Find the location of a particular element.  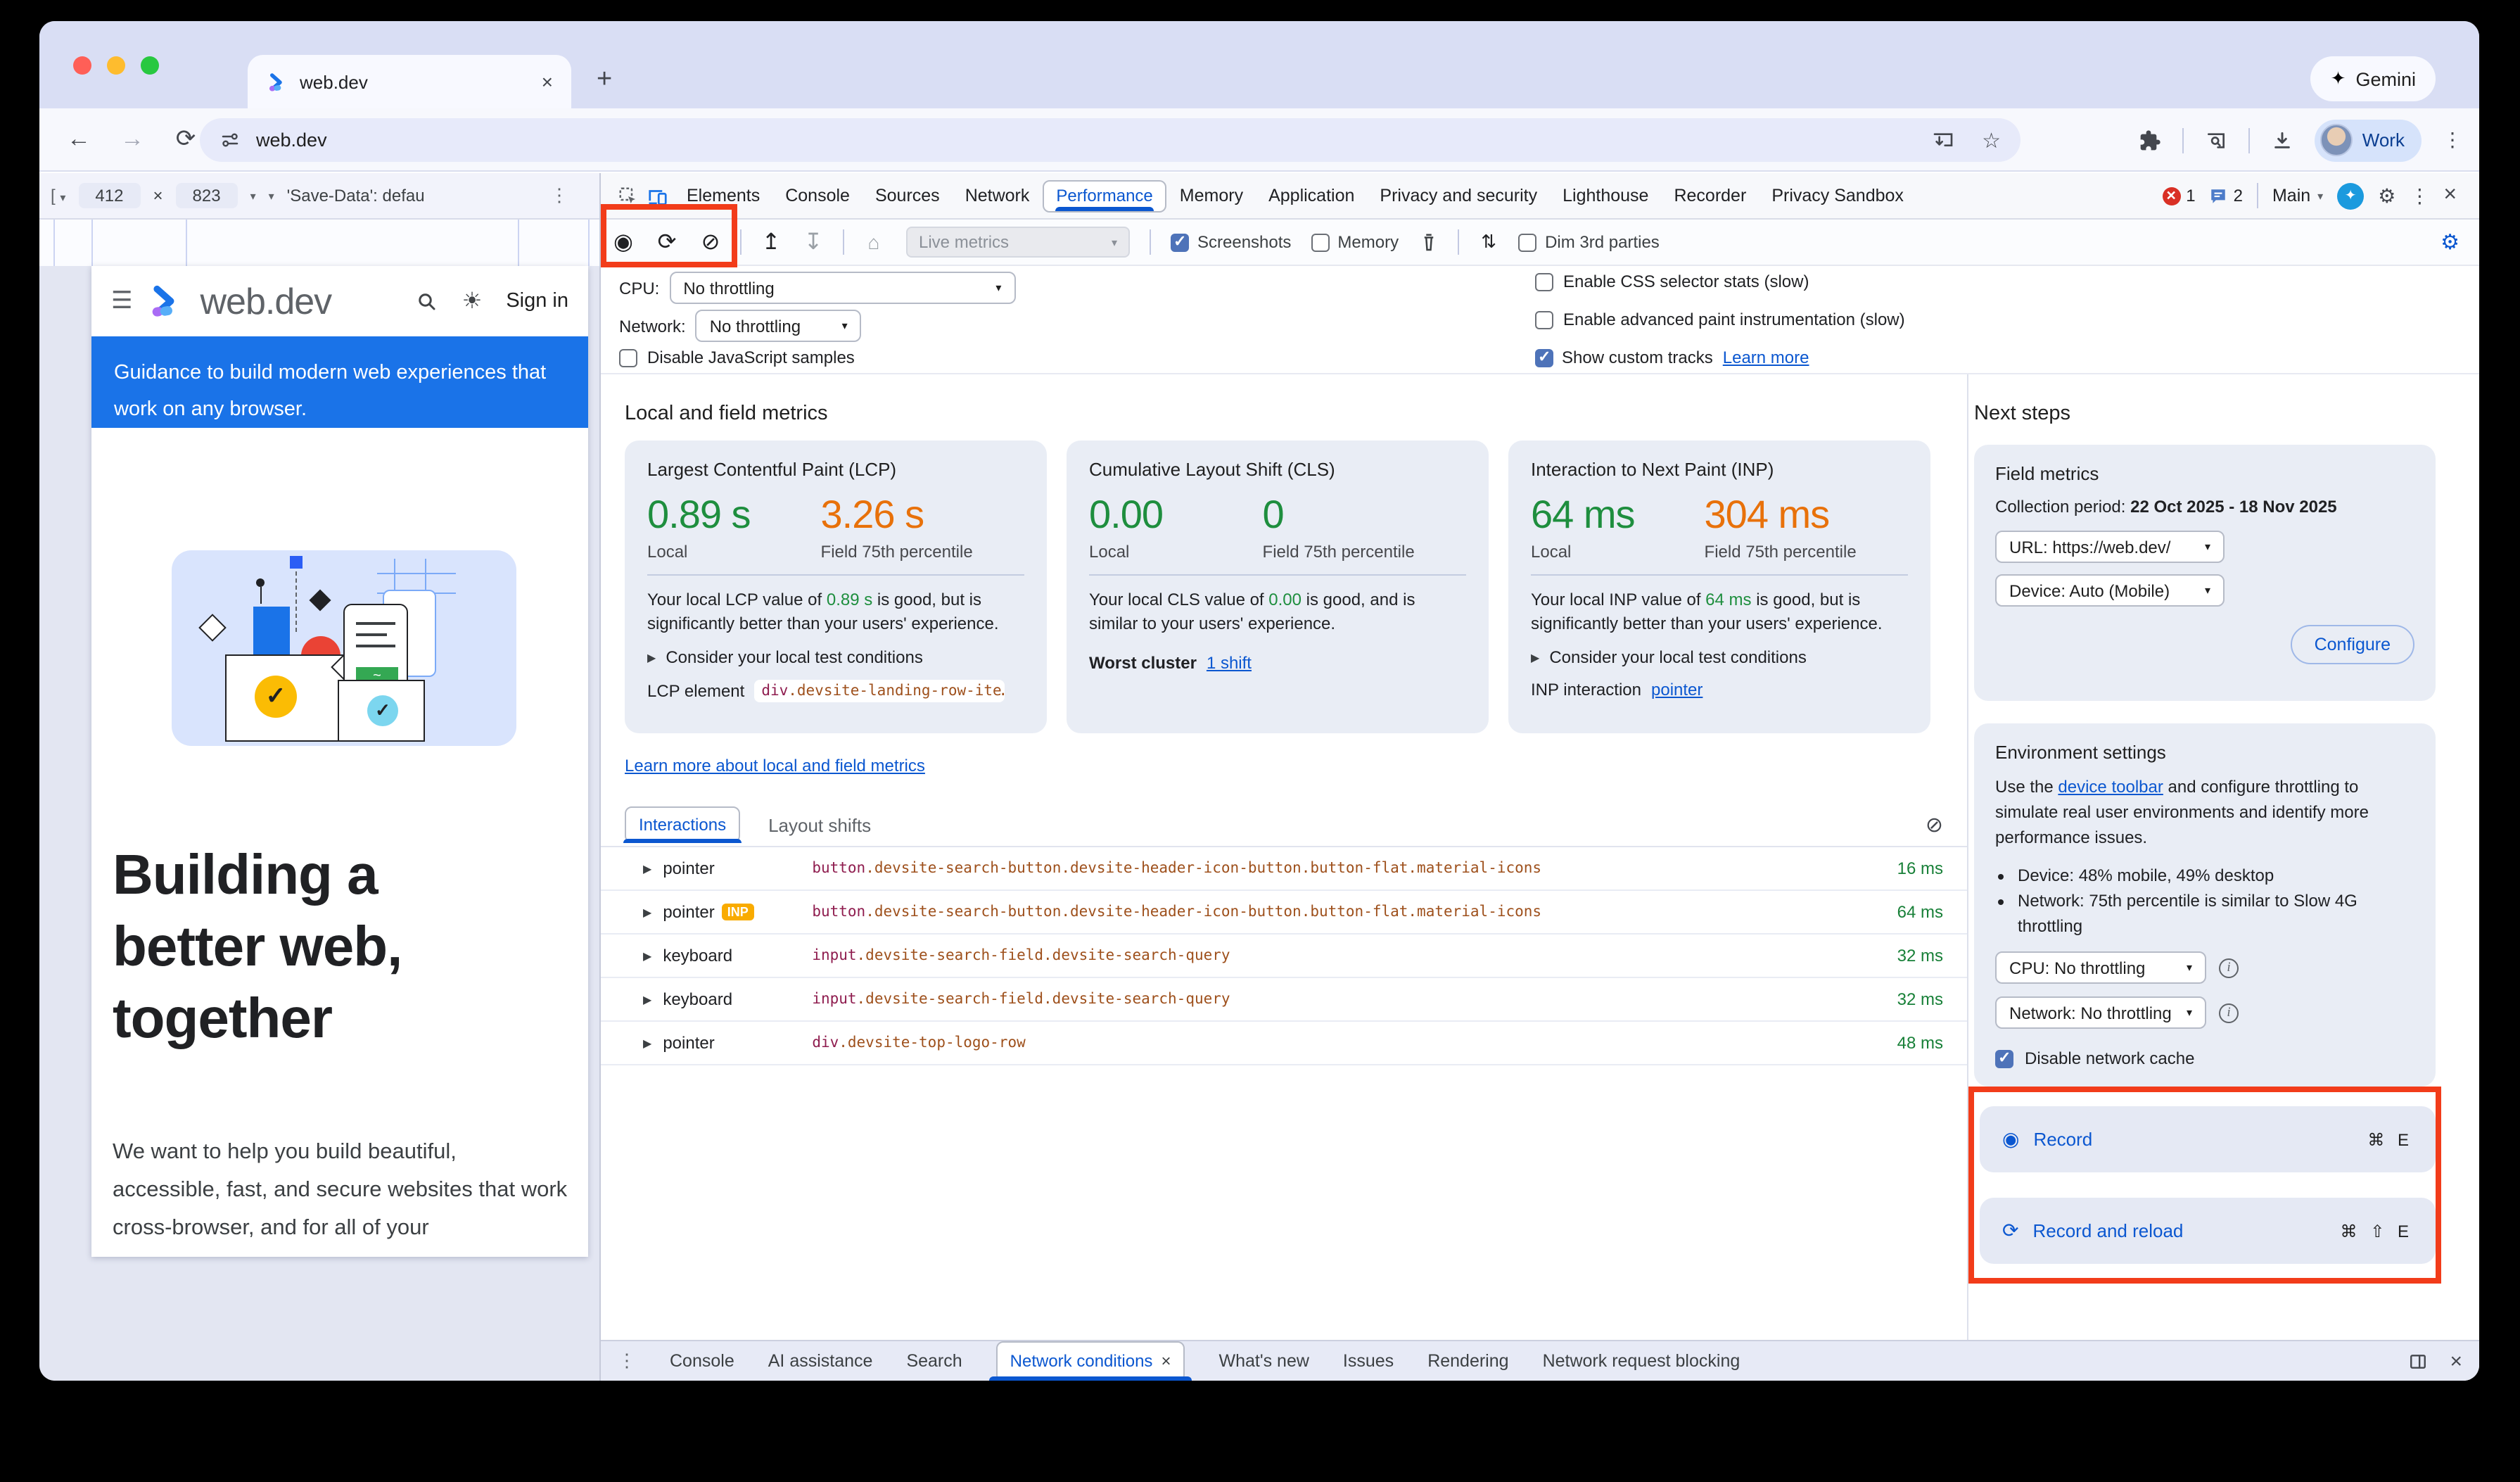

error-count: 1 is located at coordinates (2191, 195).